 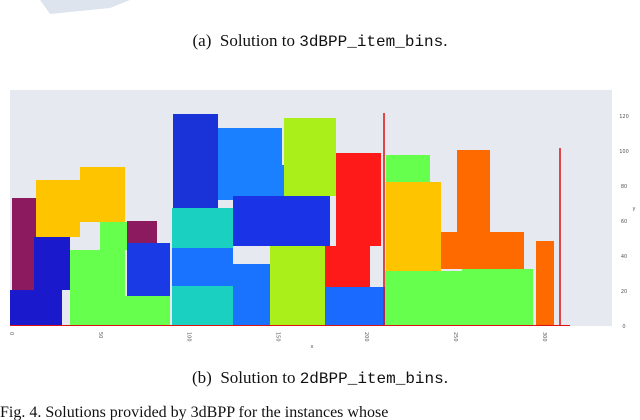 I want to click on x-tick-label: 250, so click(x=455, y=337).